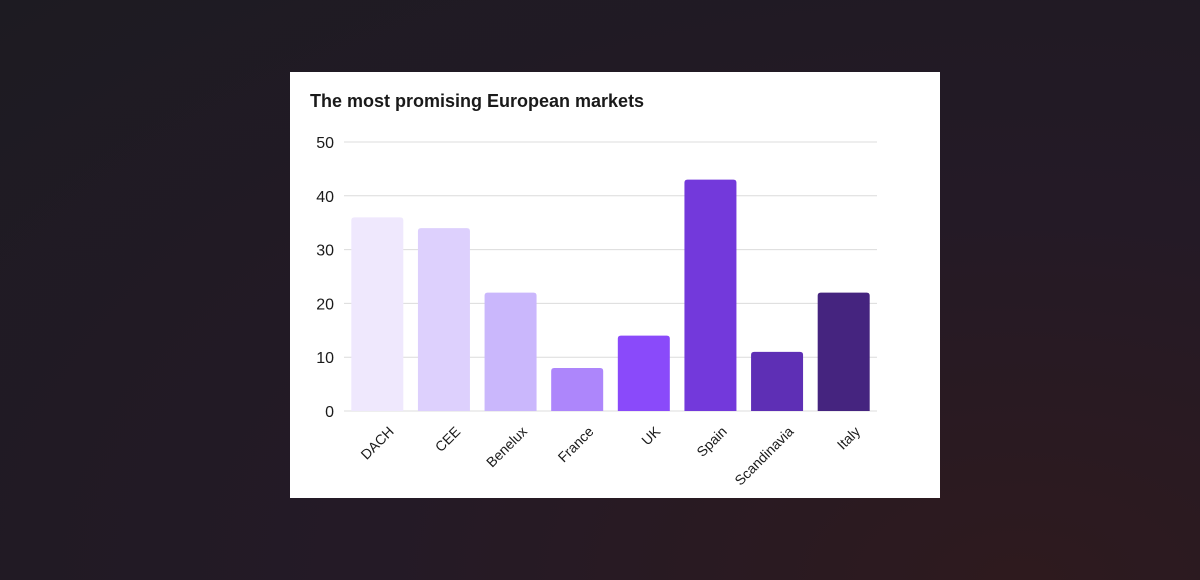 The image size is (1200, 580). What do you see at coordinates (843, 351) in the screenshot?
I see `bar-italy` at bounding box center [843, 351].